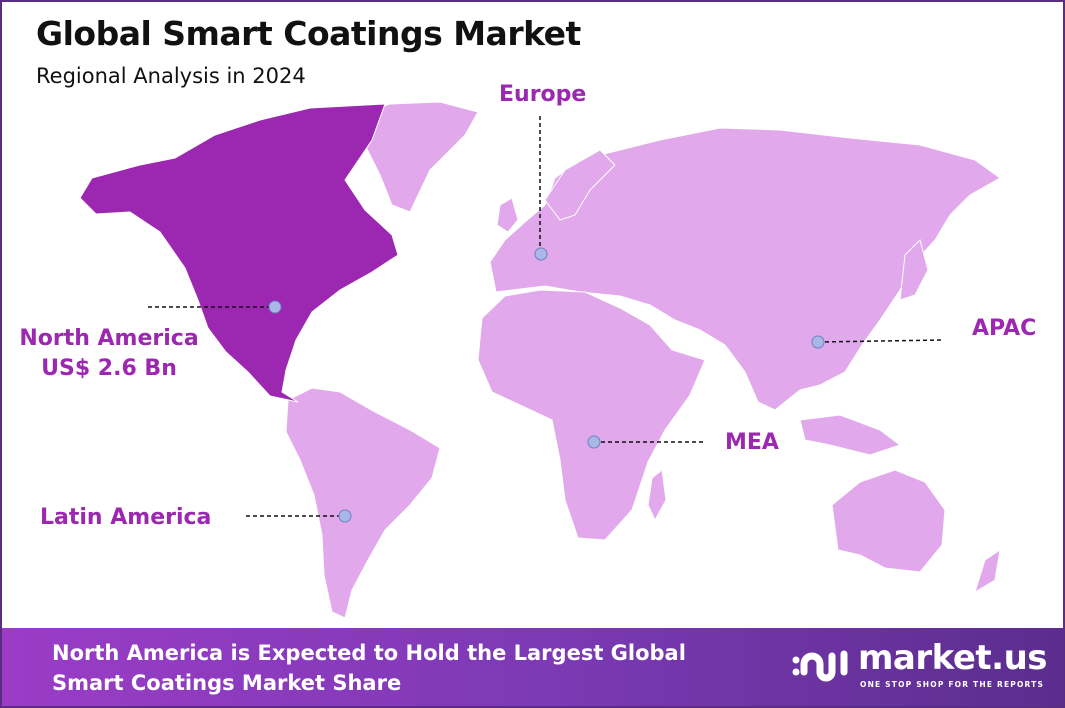 This screenshot has width=1065, height=708. What do you see at coordinates (952, 684) in the screenshot?
I see `logo-tagline: ONE STOP SHOP FOR THE REPORTS` at bounding box center [952, 684].